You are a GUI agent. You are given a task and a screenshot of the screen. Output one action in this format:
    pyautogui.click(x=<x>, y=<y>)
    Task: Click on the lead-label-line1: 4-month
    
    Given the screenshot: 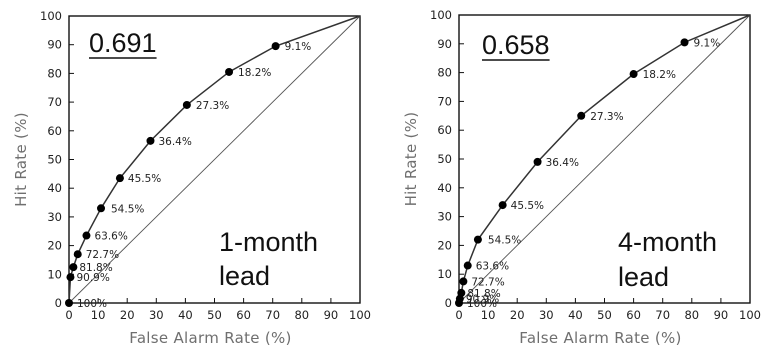 What is the action you would take?
    pyautogui.click(x=667, y=242)
    